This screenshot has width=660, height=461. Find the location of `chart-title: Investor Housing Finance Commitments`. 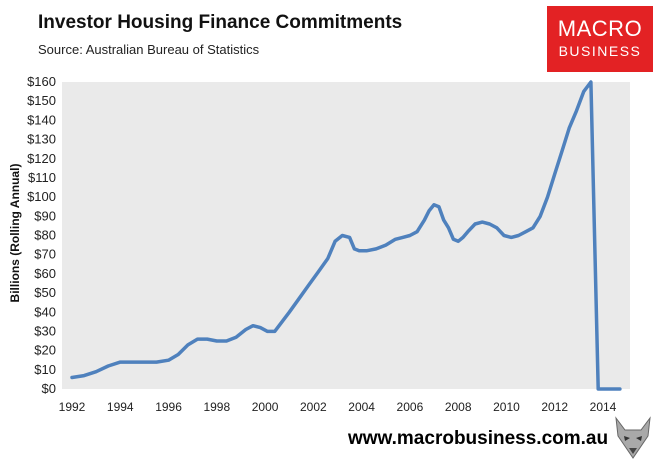

chart-title: Investor Housing Finance Commitments is located at coordinates (220, 22).